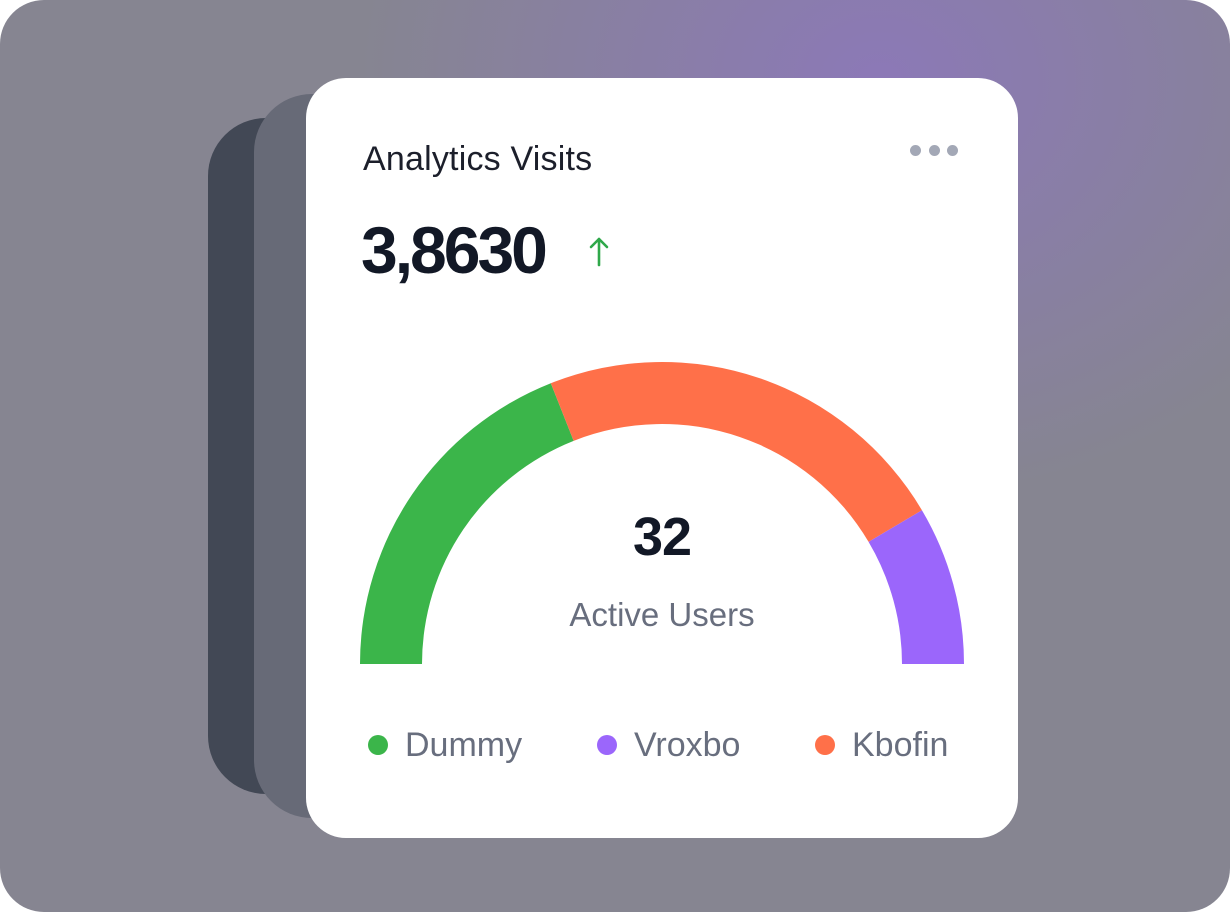 The width and height of the screenshot is (1230, 912). Describe the element at coordinates (825, 745) in the screenshot. I see `legend-dot-kbofin` at that location.